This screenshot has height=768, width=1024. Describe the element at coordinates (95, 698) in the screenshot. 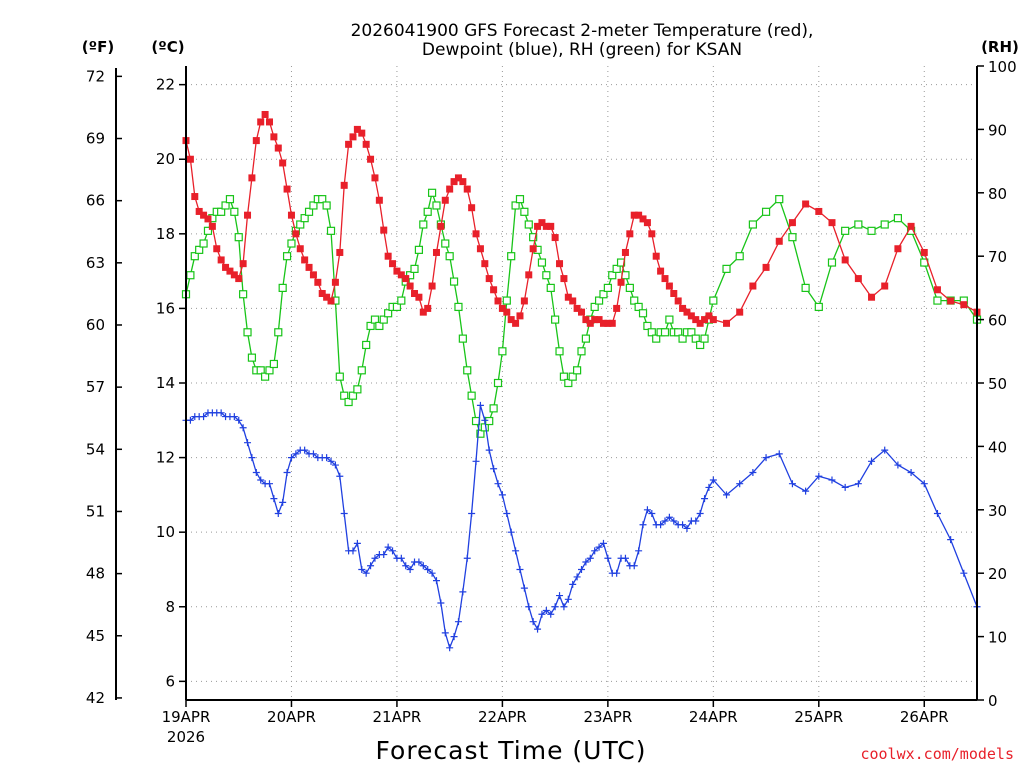

I see `fahrenheit-tick-label: 42` at that location.